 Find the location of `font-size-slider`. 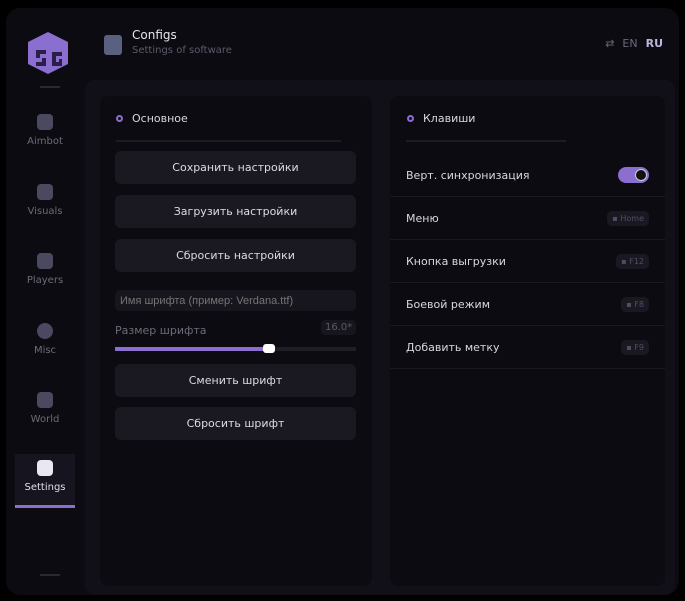

font-size-slider is located at coordinates (235, 348).